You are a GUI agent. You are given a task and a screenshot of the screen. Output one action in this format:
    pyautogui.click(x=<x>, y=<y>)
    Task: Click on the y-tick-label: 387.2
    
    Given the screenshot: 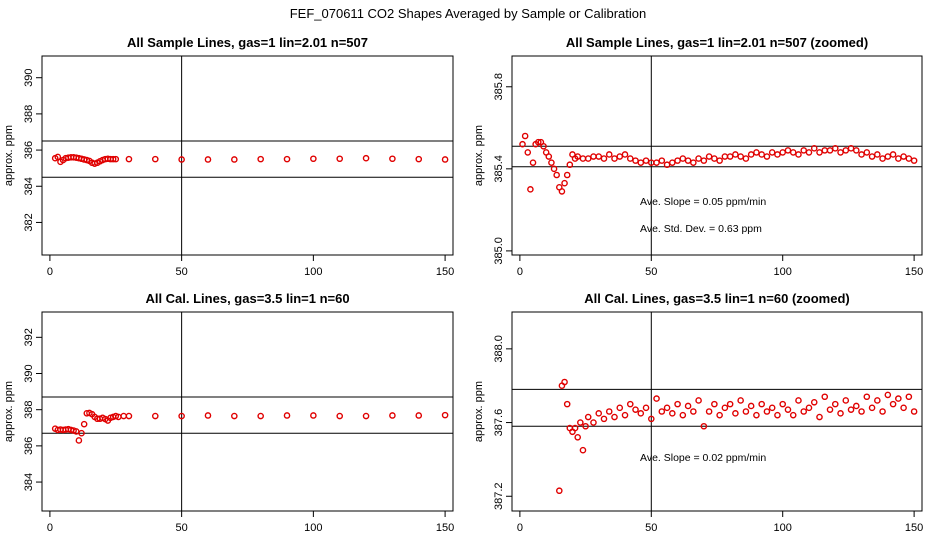 What is the action you would take?
    pyautogui.click(x=499, y=496)
    